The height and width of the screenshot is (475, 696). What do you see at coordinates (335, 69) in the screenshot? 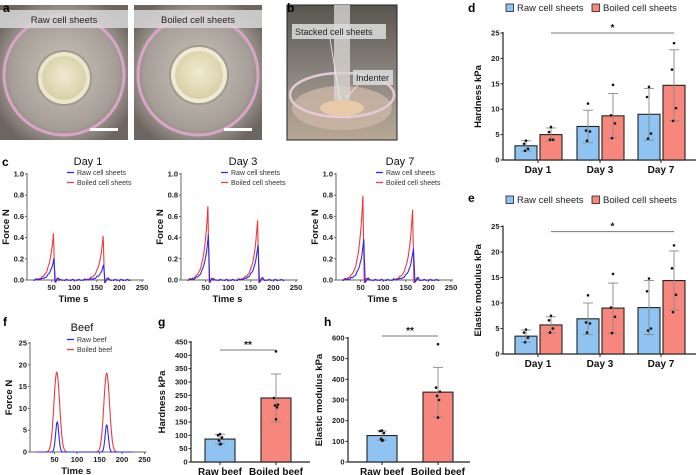
I see `pointer-line` at bounding box center [335, 69].